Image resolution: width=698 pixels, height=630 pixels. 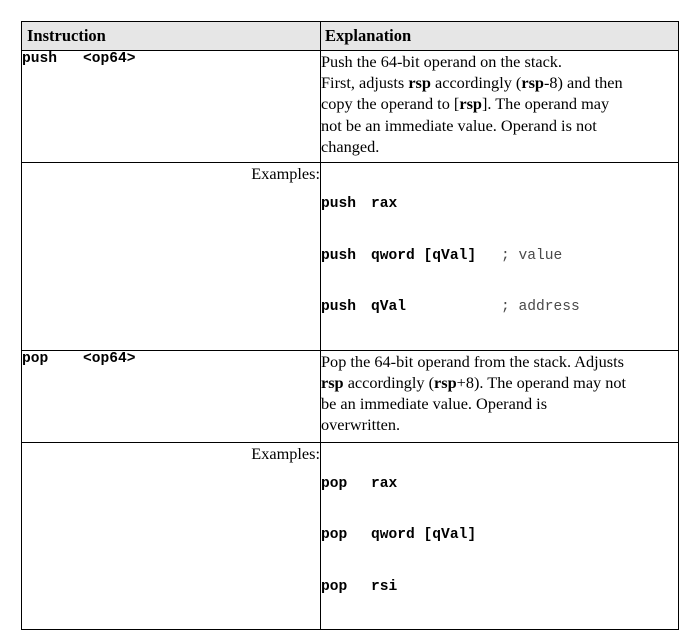 I want to click on code-line: pop rsi, so click(x=359, y=586).